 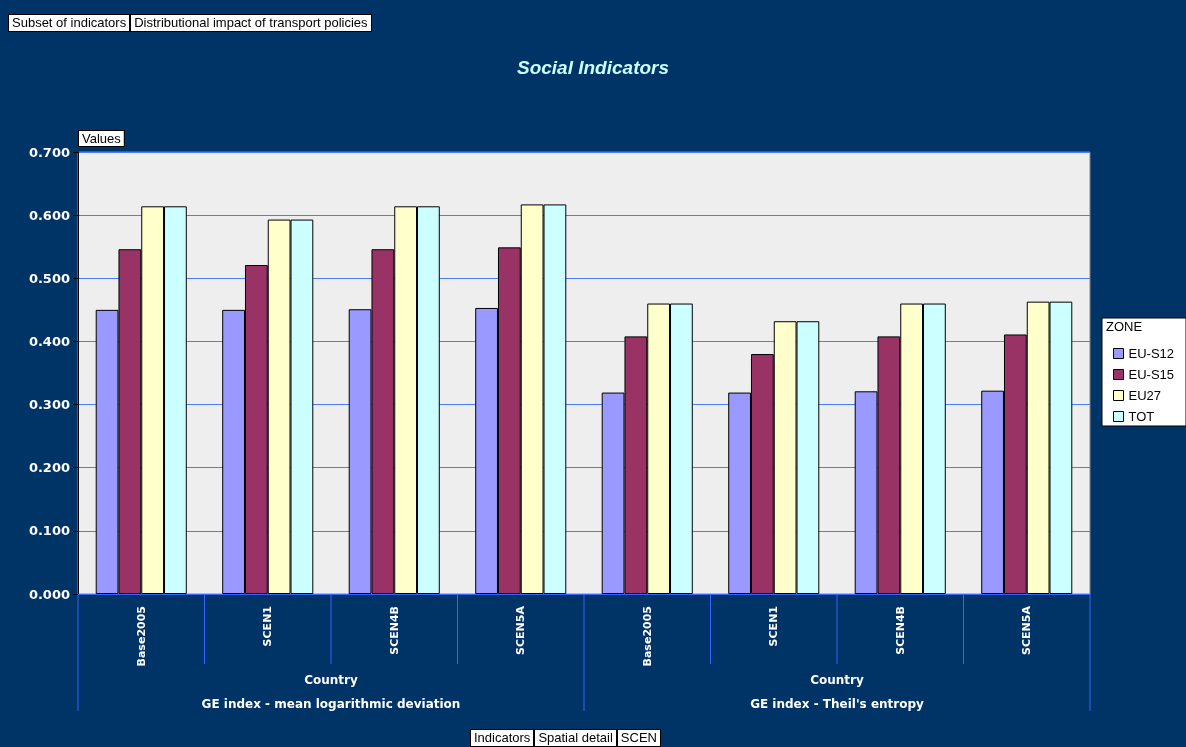 What do you see at coordinates (575, 738) in the screenshot?
I see `text: Spatial detail` at bounding box center [575, 738].